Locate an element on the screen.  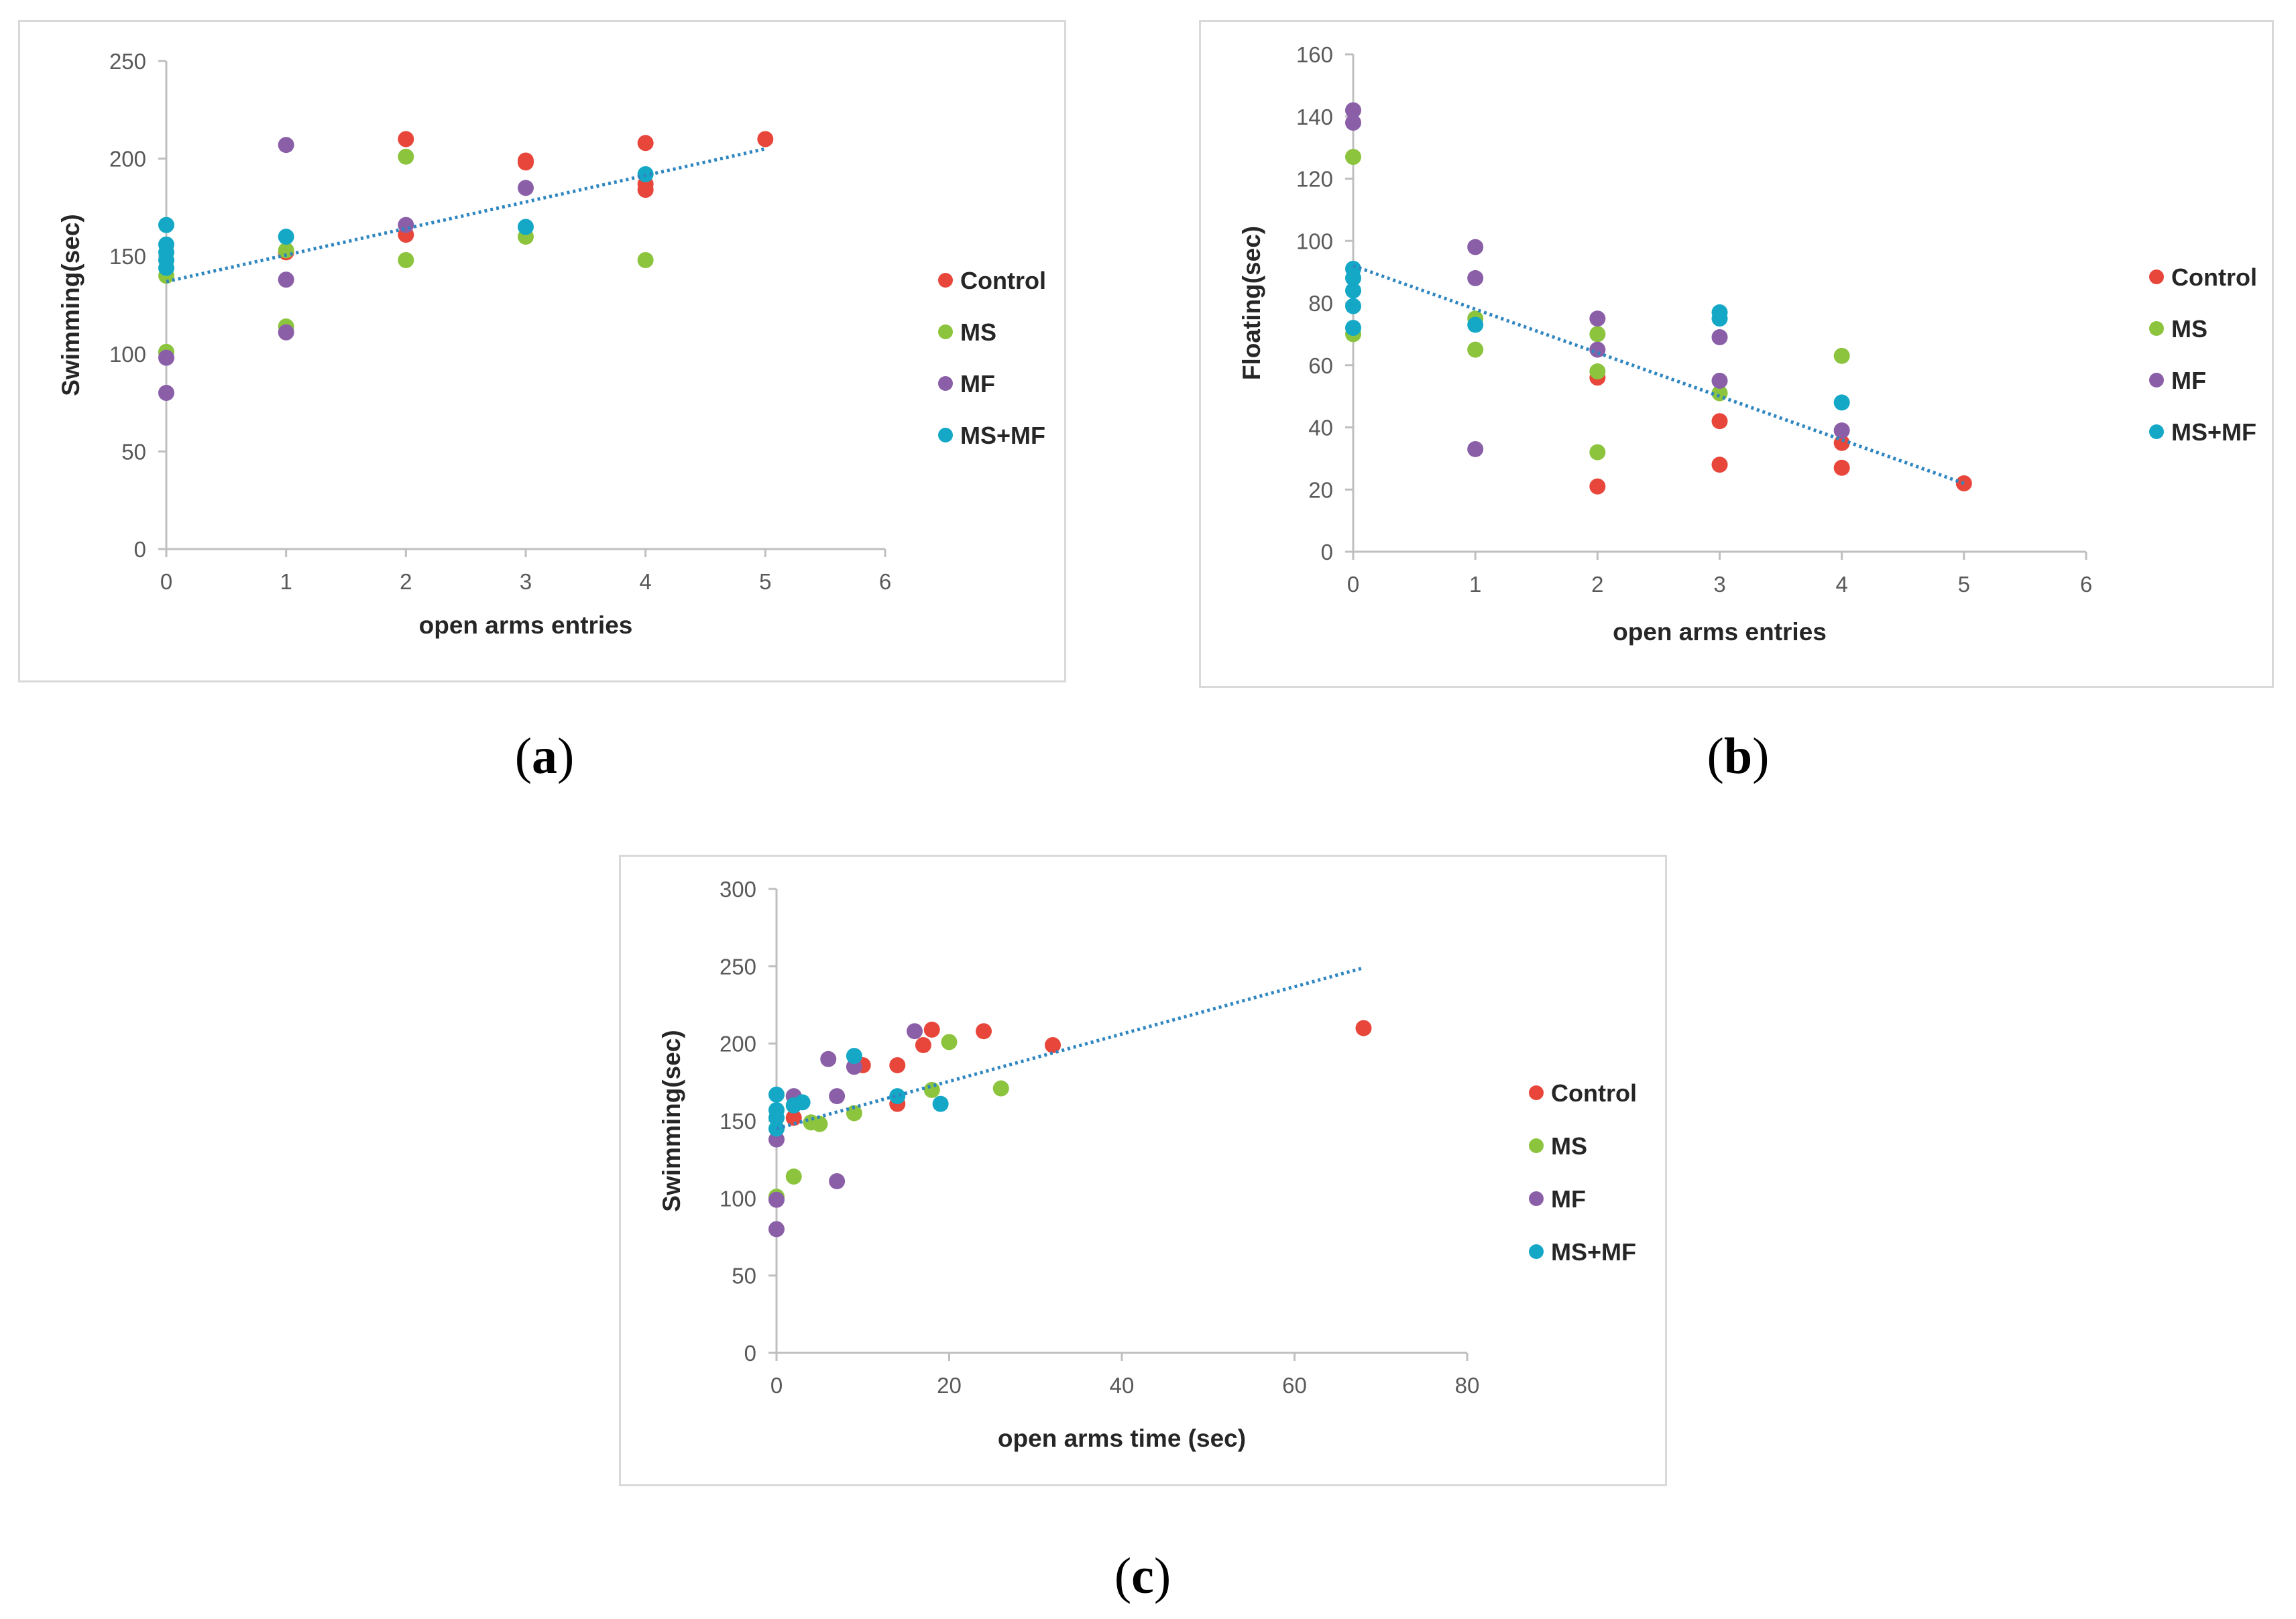
y-tick-label: 40 is located at coordinates (1320, 428).